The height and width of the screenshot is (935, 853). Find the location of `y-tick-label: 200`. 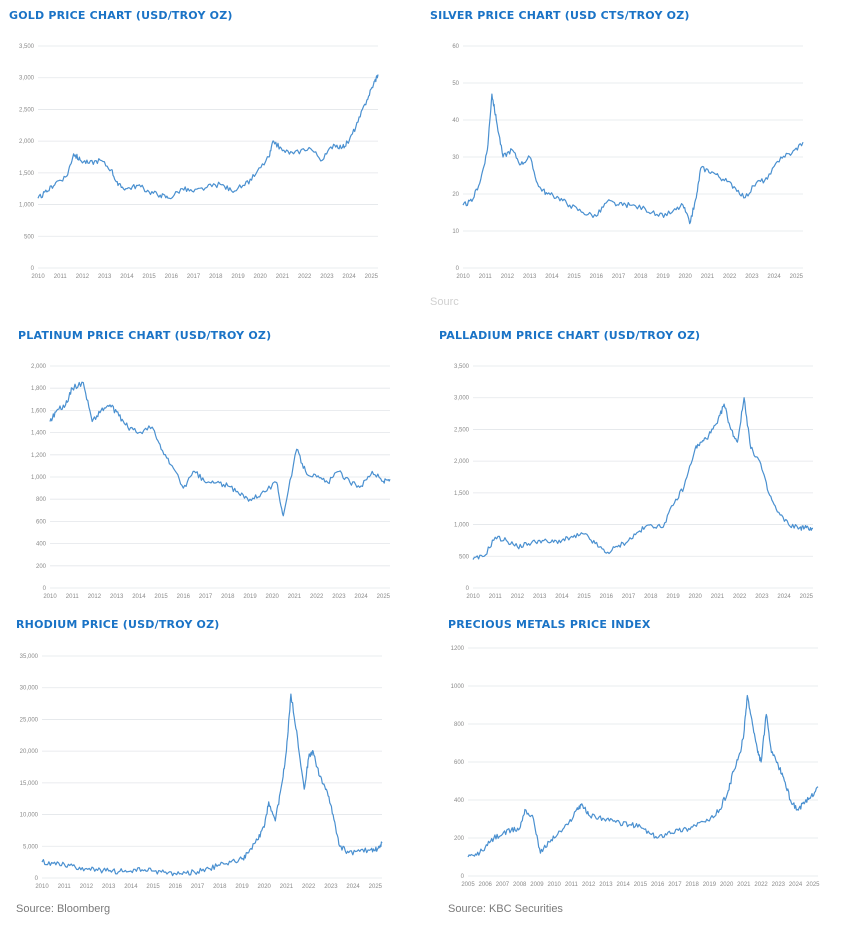

y-tick-label: 200 is located at coordinates (459, 839).